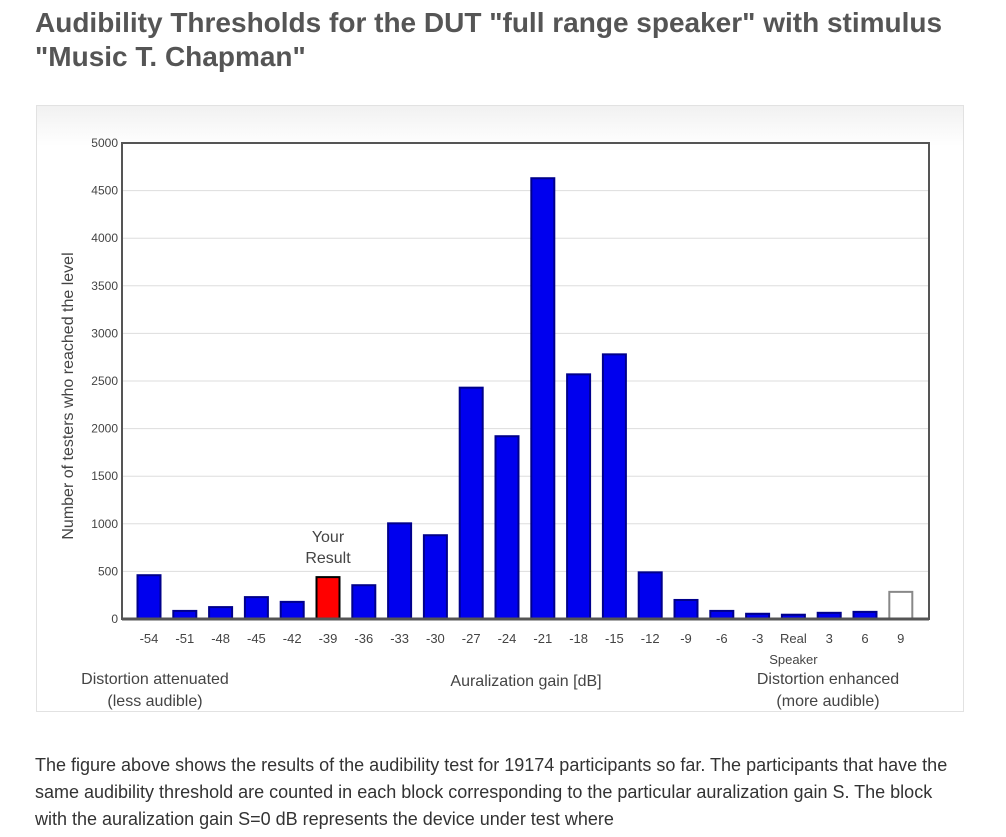 The image size is (1006, 837). I want to click on y-tick-label: 4500, so click(104, 191).